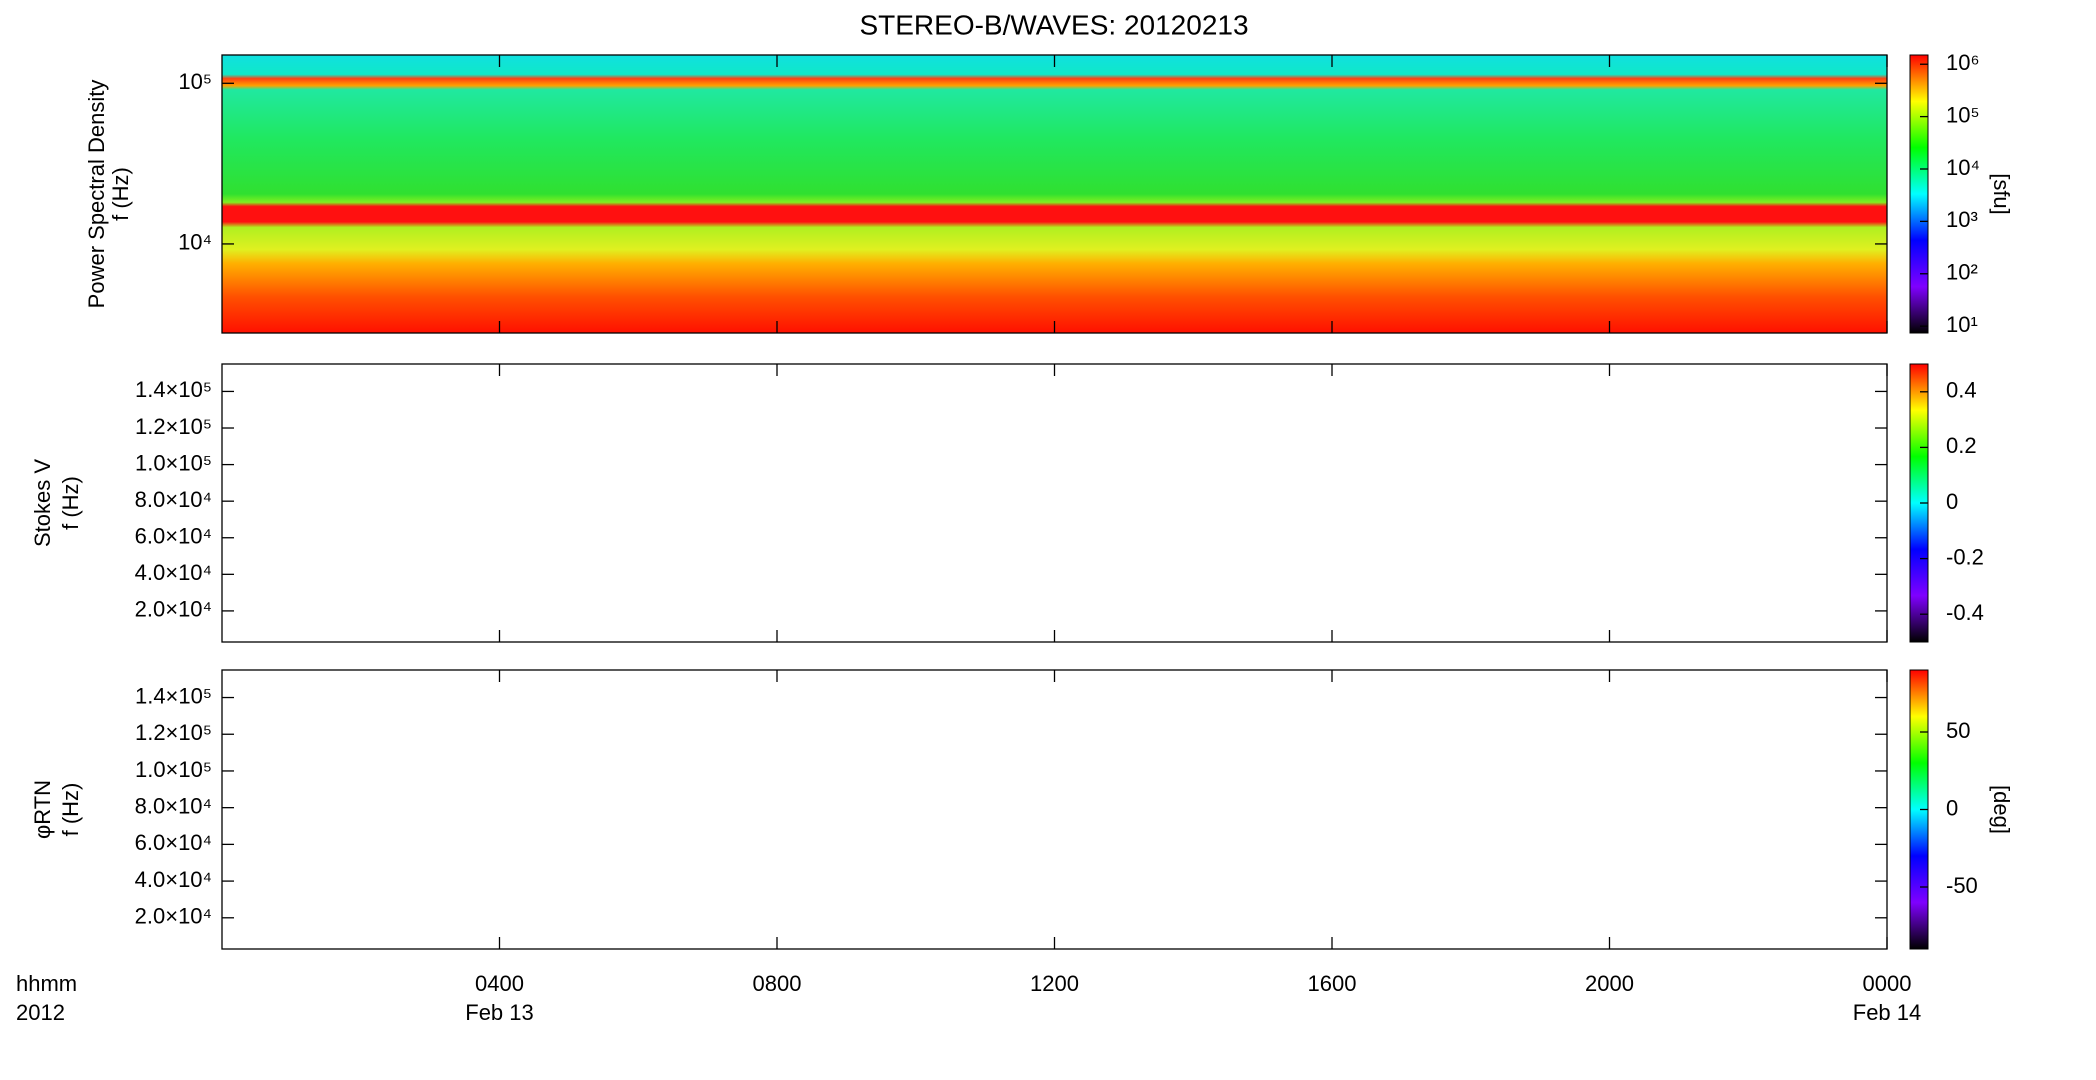  Describe the element at coordinates (1887, 1012) in the screenshot. I see `date-label: Feb 14` at that location.